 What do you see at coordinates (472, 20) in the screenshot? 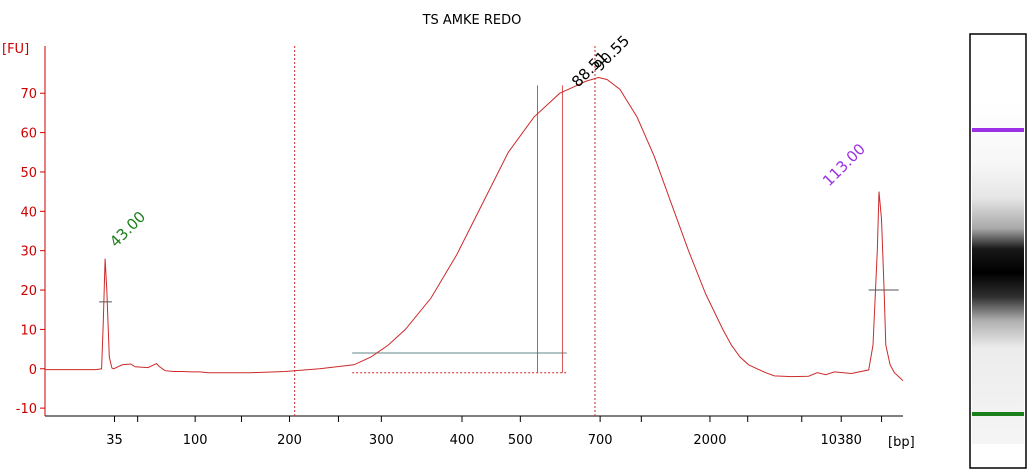
I see `chart-title: TS AMKE REDO` at bounding box center [472, 20].